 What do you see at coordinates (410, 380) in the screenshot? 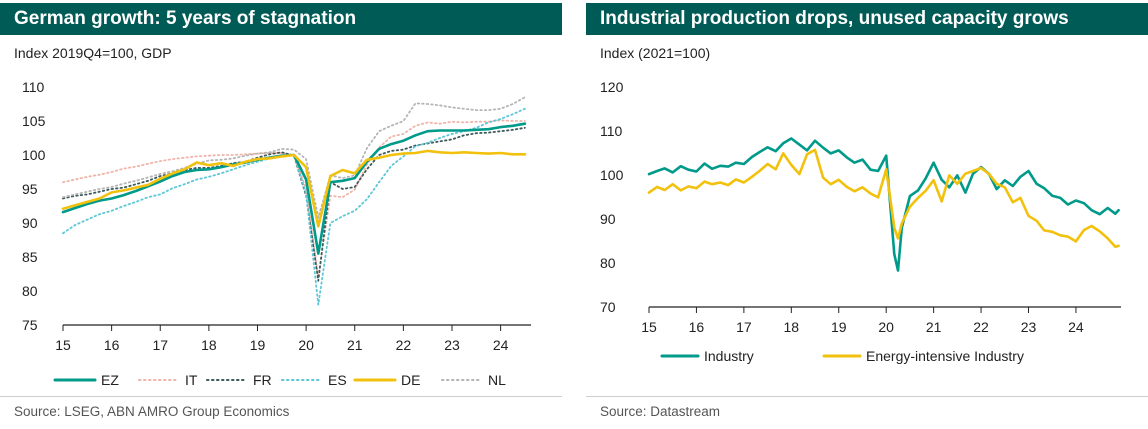
I see `legend-label: DE` at bounding box center [410, 380].